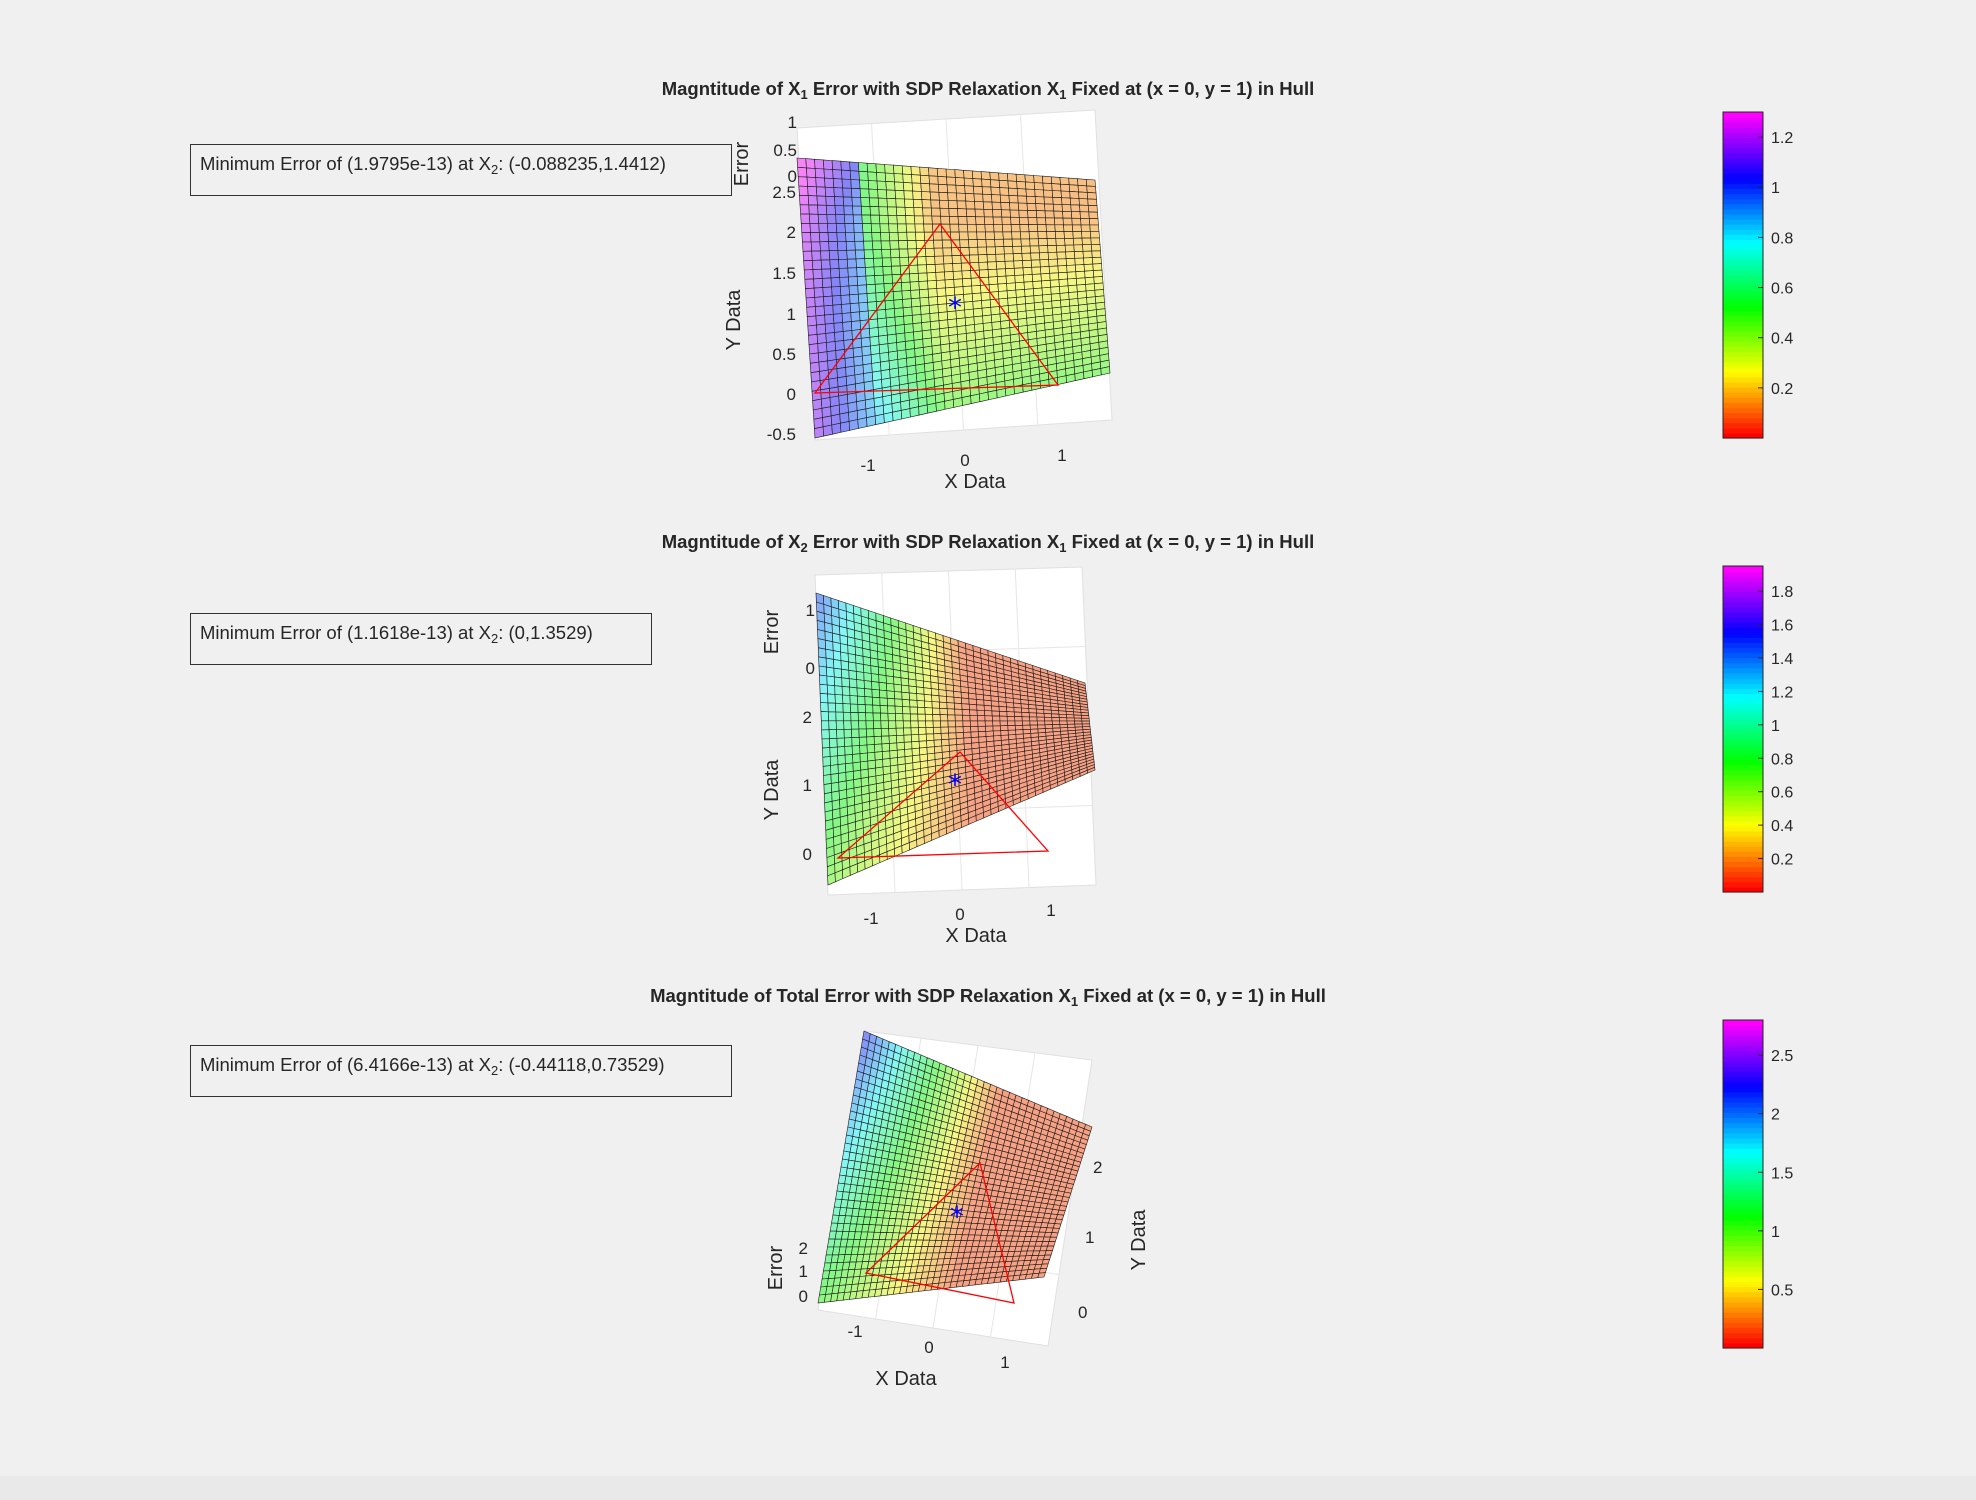  What do you see at coordinates (807, 717) in the screenshot?
I see `y-tick-label: 2` at bounding box center [807, 717].